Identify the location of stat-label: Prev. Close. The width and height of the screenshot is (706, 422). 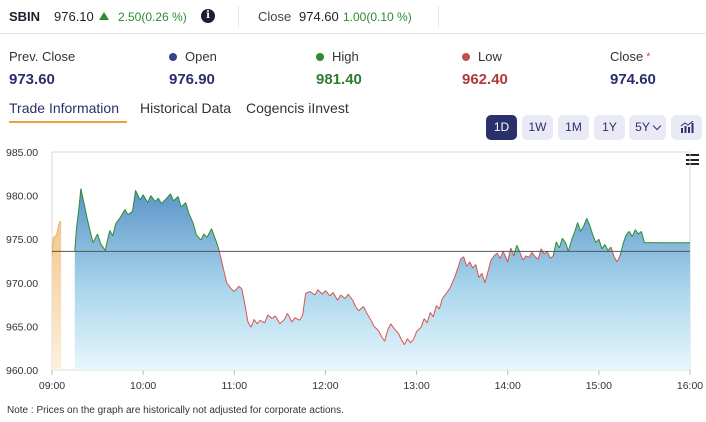
(42, 56).